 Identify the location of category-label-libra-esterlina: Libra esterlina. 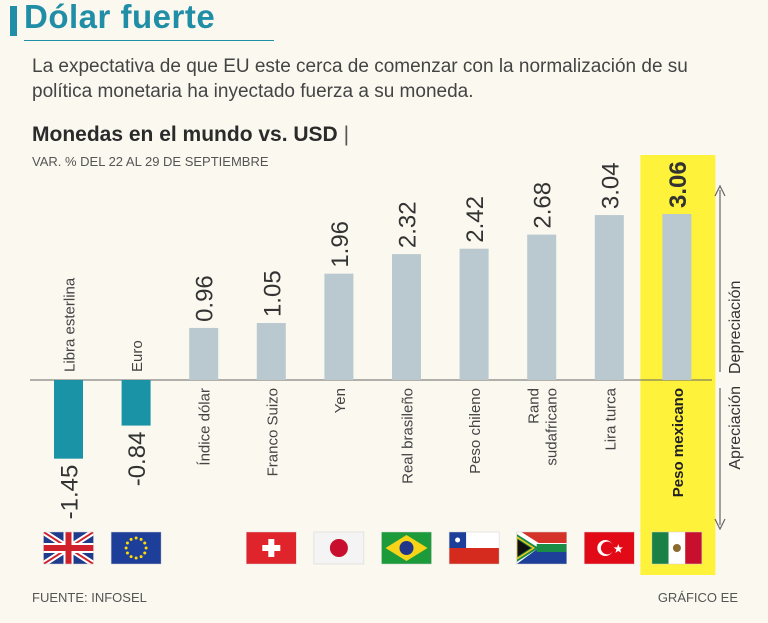
(70, 324).